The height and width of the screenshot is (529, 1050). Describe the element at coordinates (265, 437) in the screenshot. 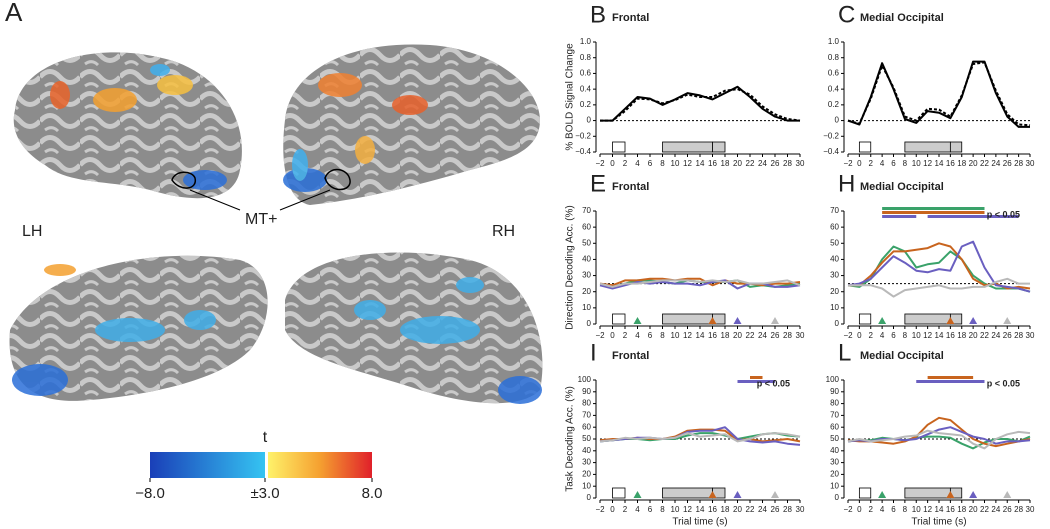

I see `colorbar-title: t` at that location.